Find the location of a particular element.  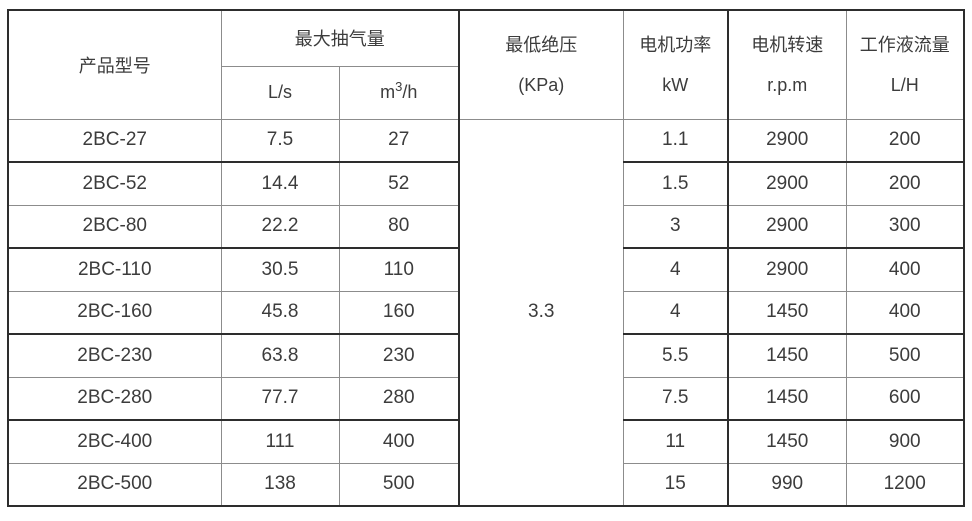

motor-power-label: 电机功率 is located at coordinates (675, 44).